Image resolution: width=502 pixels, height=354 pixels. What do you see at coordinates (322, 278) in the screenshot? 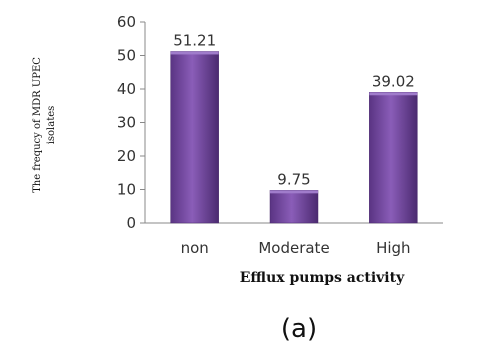
I see `x-axis-title: Efflux pumps activity` at bounding box center [322, 278].